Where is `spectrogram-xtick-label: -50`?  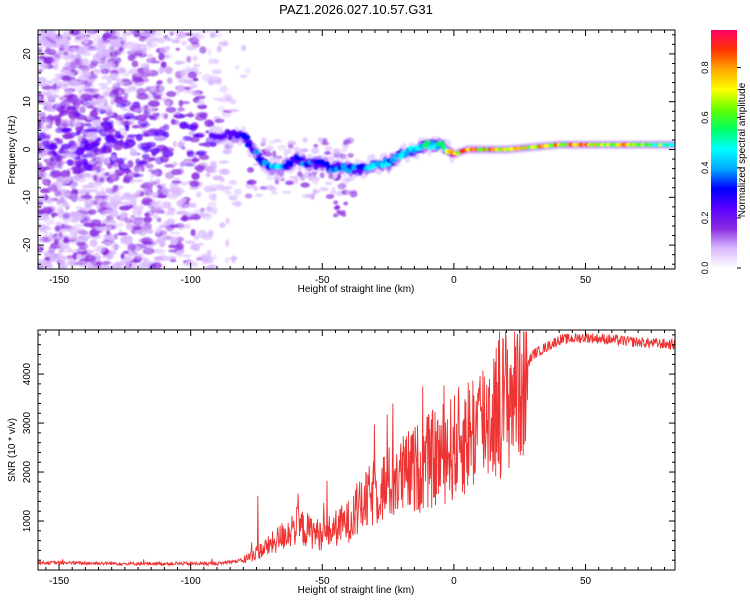 spectrogram-xtick-label: -50 is located at coordinates (322, 280).